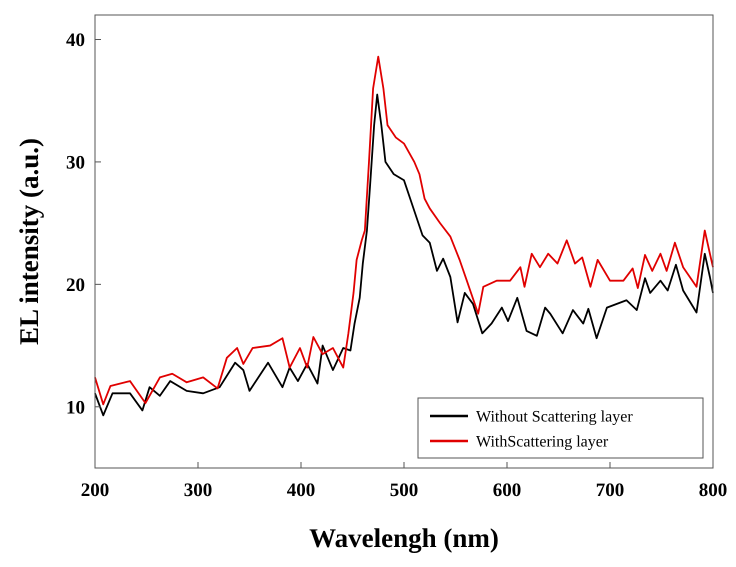 The image size is (736, 567). I want to click on legend-label: WithScattering layer, so click(542, 442).